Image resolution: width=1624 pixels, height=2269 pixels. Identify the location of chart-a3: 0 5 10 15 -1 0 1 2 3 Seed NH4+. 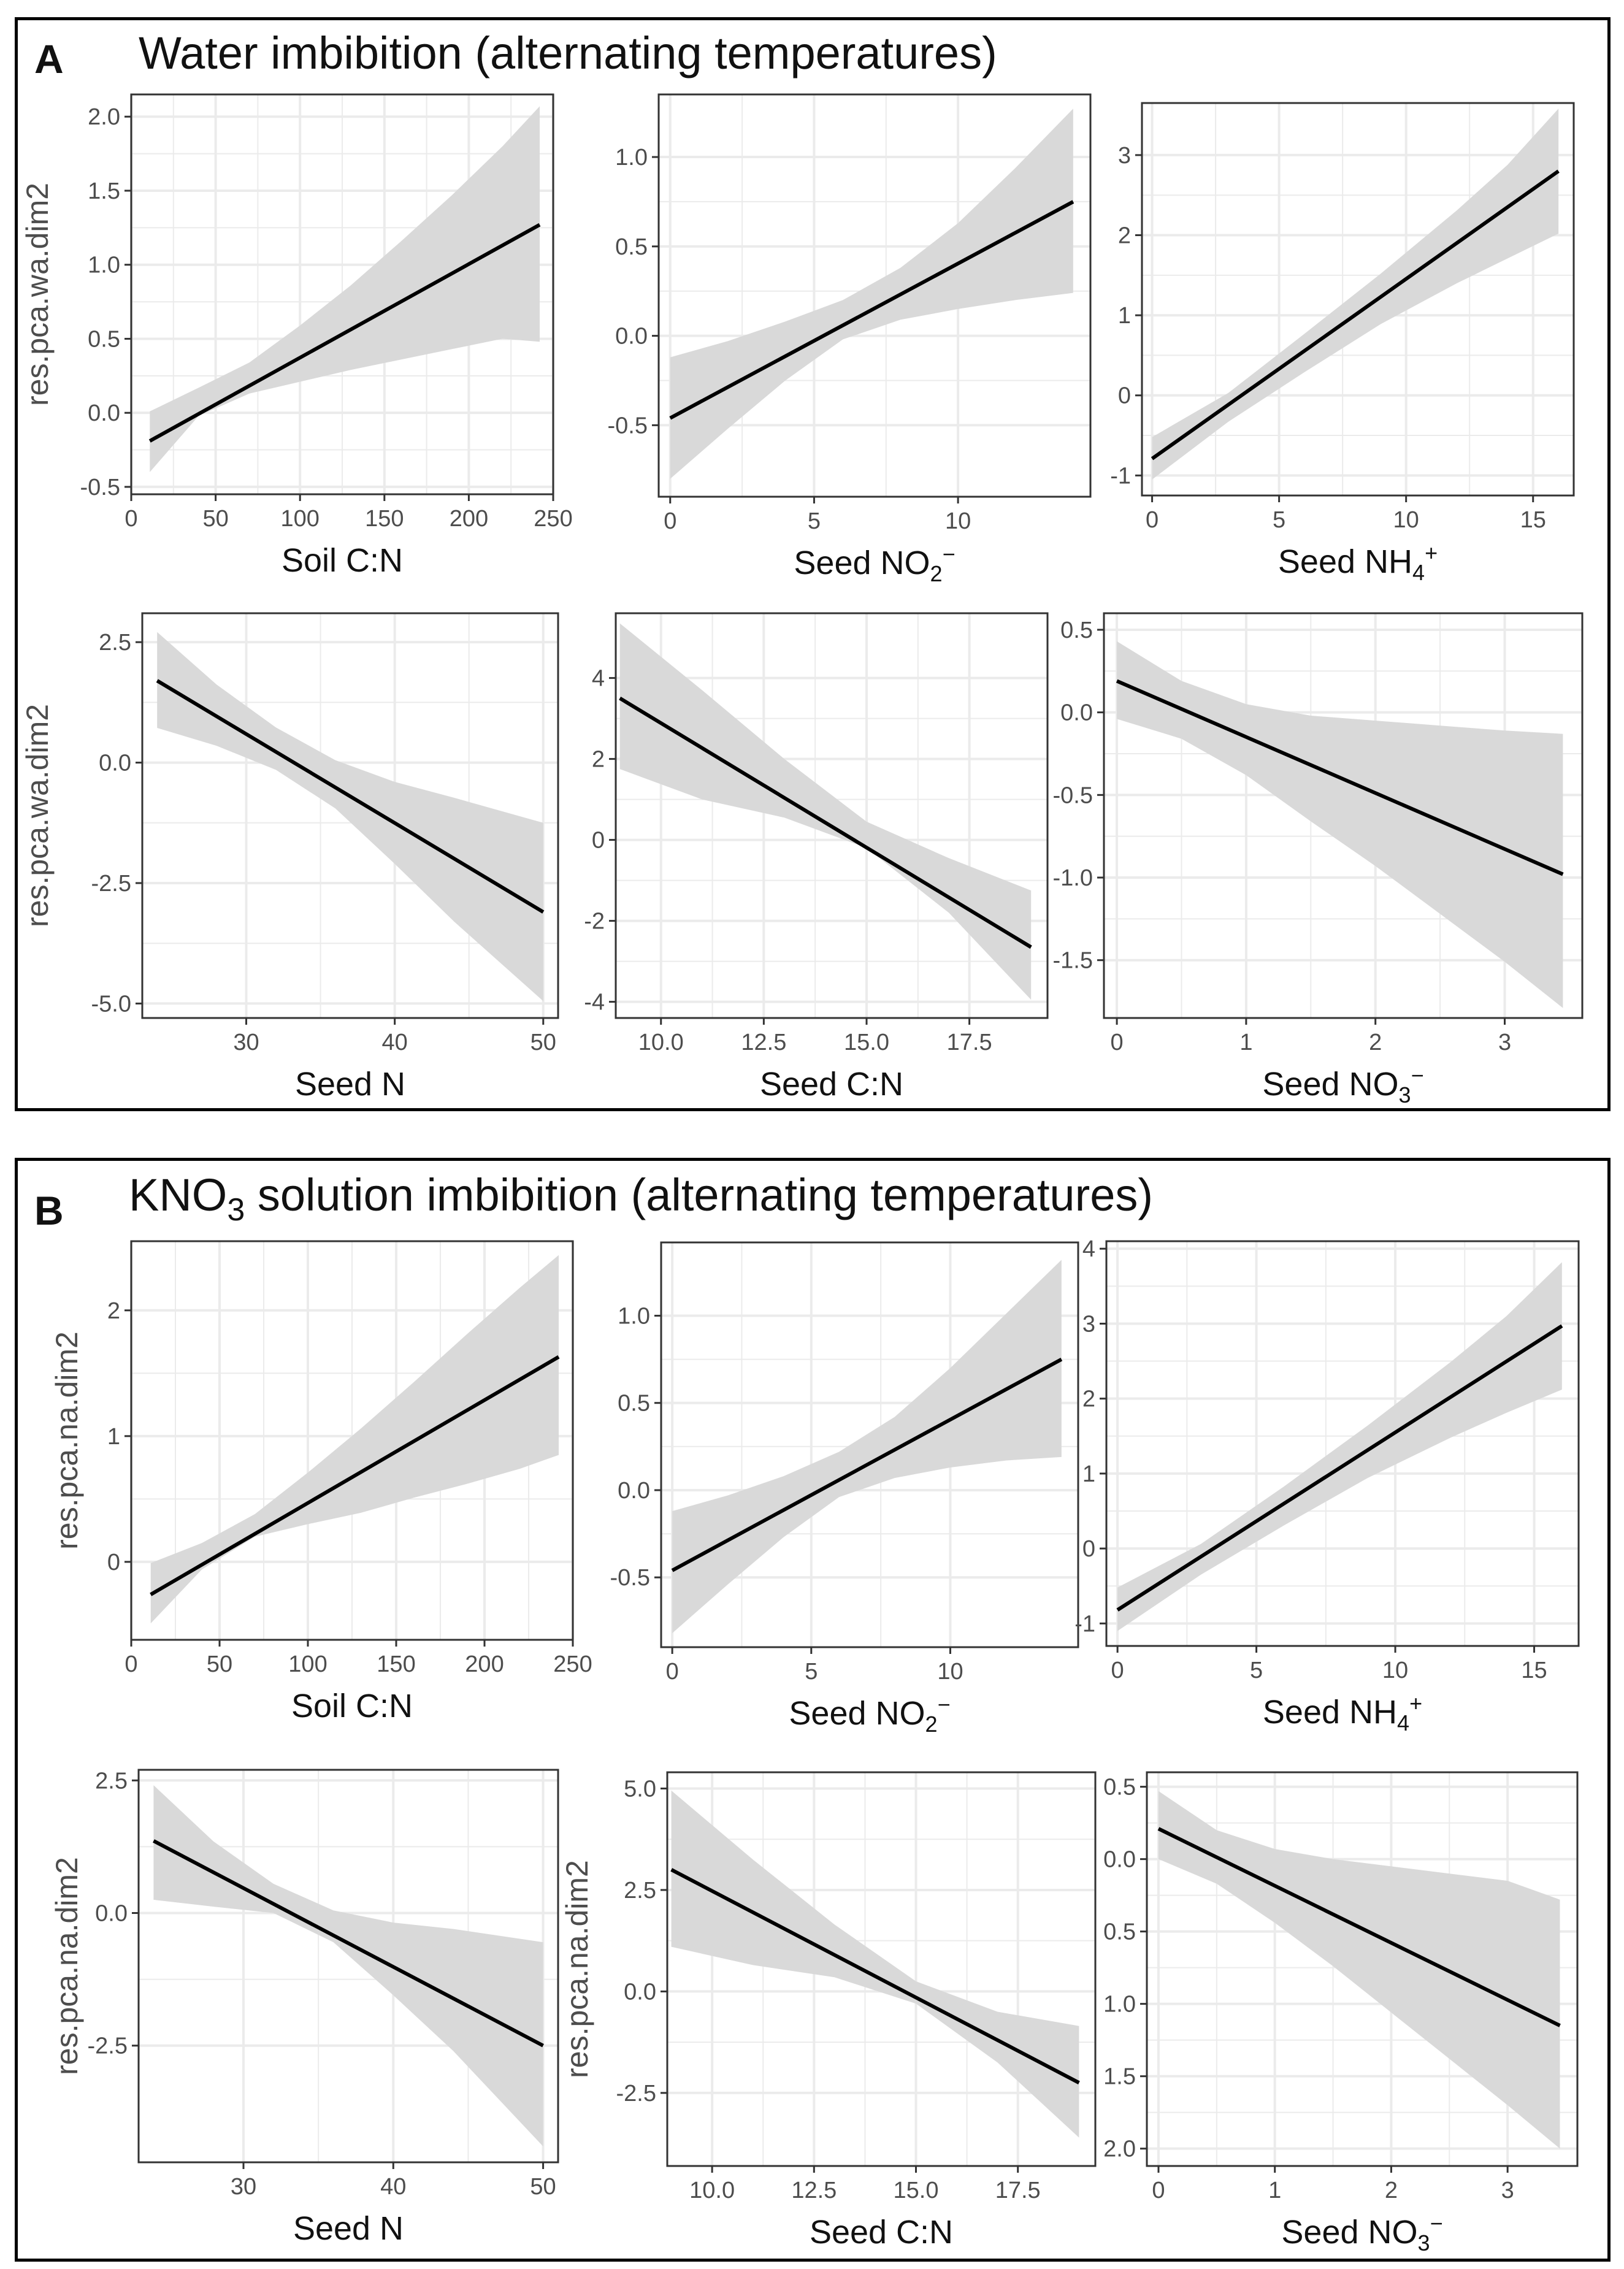
(1342, 343).